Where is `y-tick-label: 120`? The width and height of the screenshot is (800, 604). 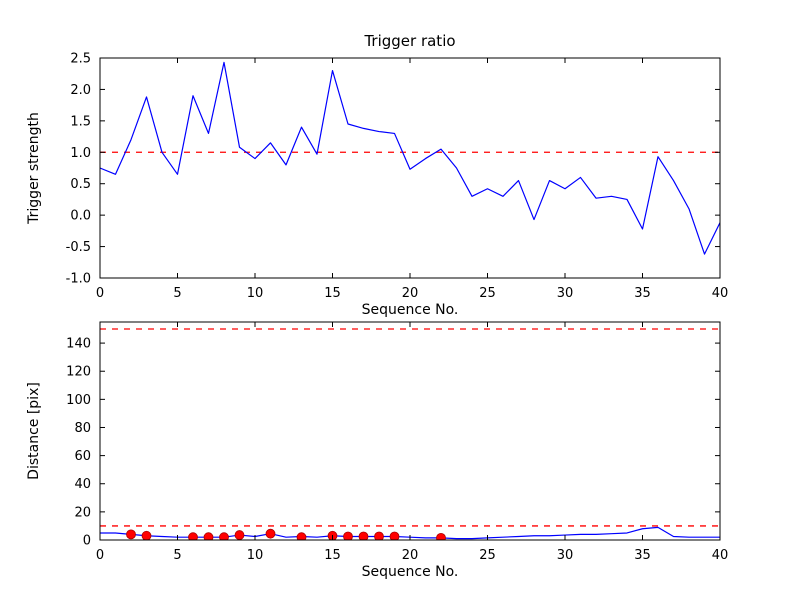 y-tick-label: 120 is located at coordinates (78, 372).